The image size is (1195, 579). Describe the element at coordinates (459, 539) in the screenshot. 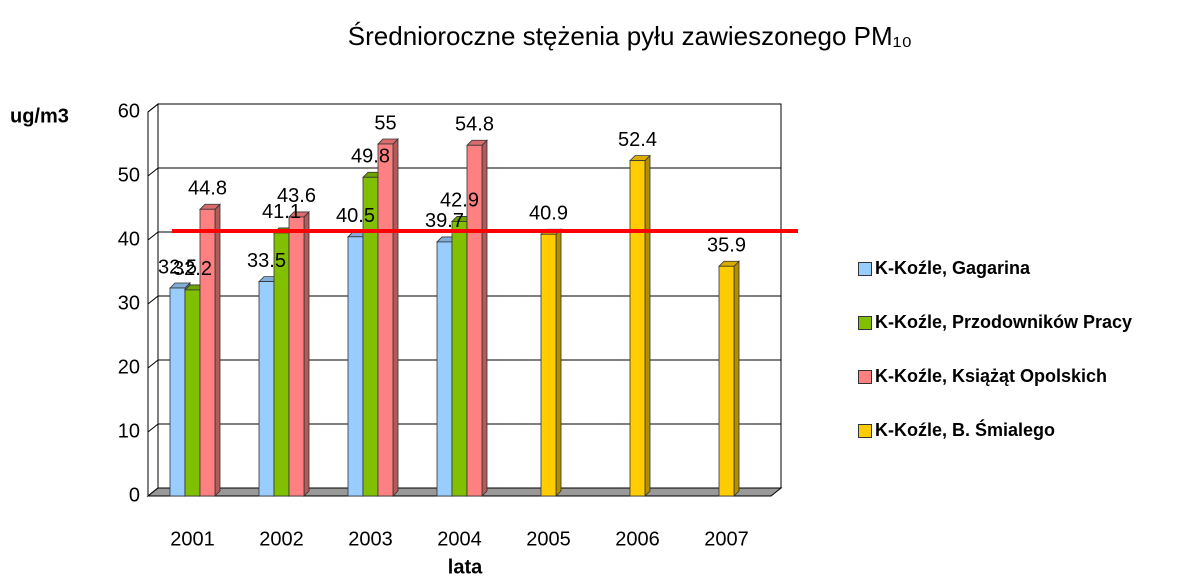

I see `x-tick-label: 2004` at that location.